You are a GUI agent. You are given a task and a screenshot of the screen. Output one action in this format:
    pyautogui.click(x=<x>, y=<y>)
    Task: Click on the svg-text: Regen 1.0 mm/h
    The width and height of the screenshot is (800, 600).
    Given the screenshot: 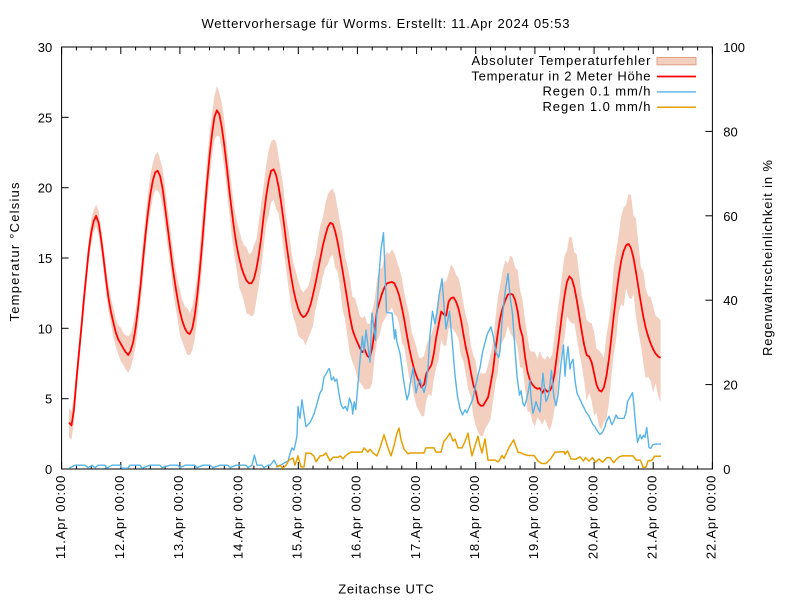 What is the action you would take?
    pyautogui.click(x=597, y=106)
    